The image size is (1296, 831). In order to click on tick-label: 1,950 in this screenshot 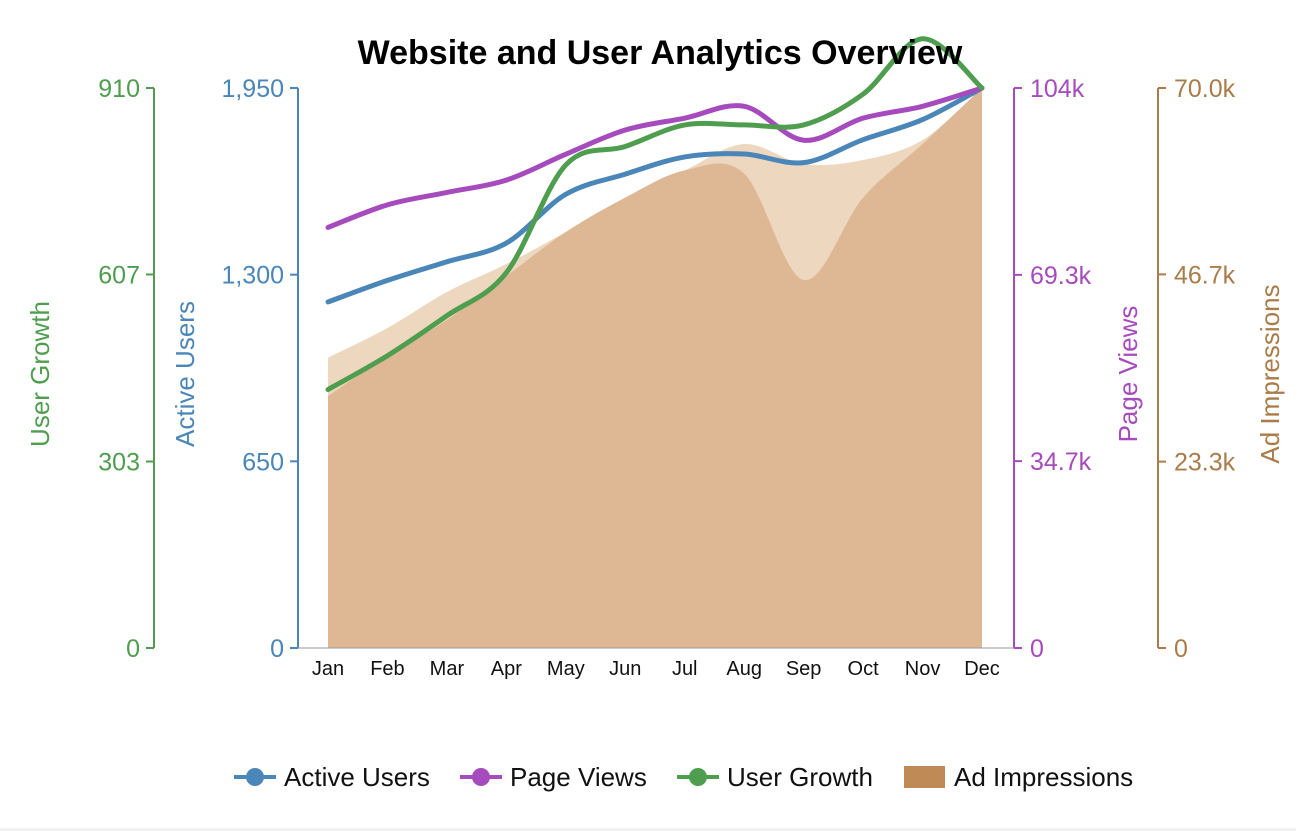, I will do `click(252, 89)`.